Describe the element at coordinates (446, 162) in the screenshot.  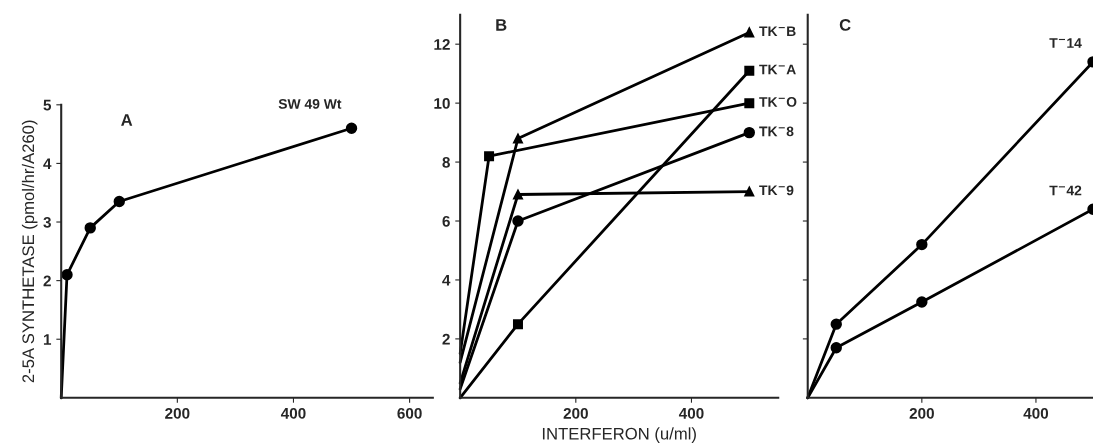
I see `y-tick-label: 8` at that location.